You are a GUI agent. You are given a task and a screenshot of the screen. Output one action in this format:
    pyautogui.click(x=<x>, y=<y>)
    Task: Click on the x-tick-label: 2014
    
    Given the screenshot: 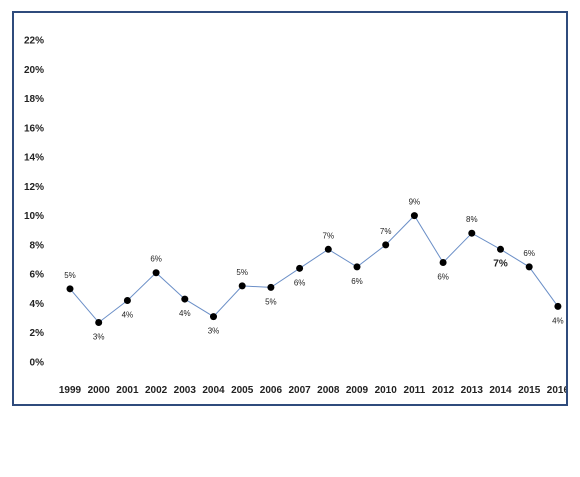 What is the action you would take?
    pyautogui.click(x=500, y=390)
    